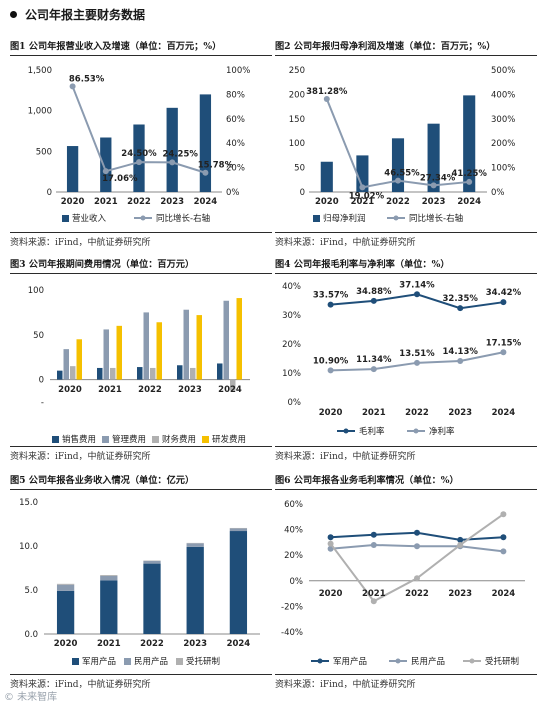 This screenshot has height=705, width=547. I want to click on section-header: 公司年报主要财务数据, so click(77, 14).